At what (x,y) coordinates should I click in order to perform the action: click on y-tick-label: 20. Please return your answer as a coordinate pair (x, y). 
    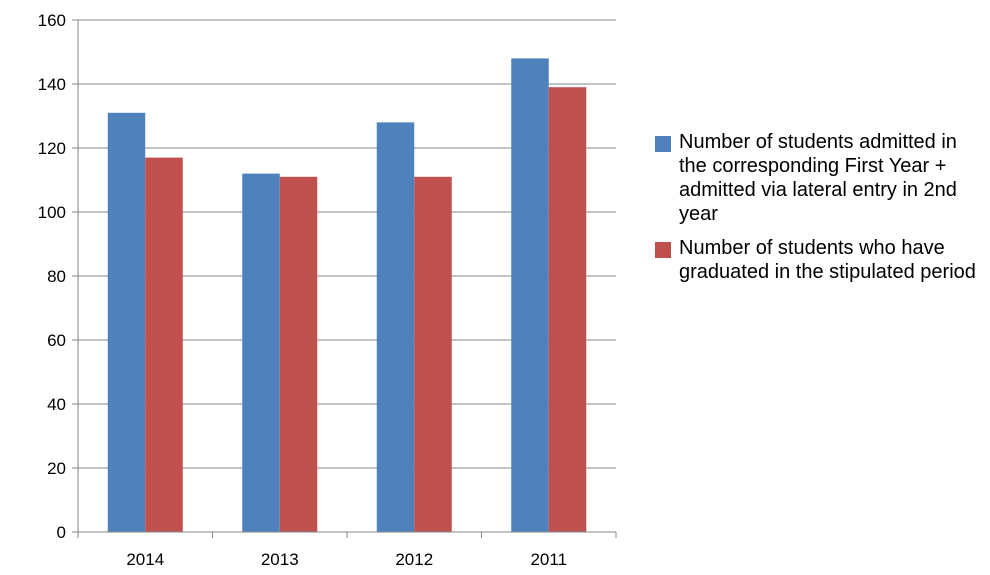
    Looking at the image, I should click on (56, 468).